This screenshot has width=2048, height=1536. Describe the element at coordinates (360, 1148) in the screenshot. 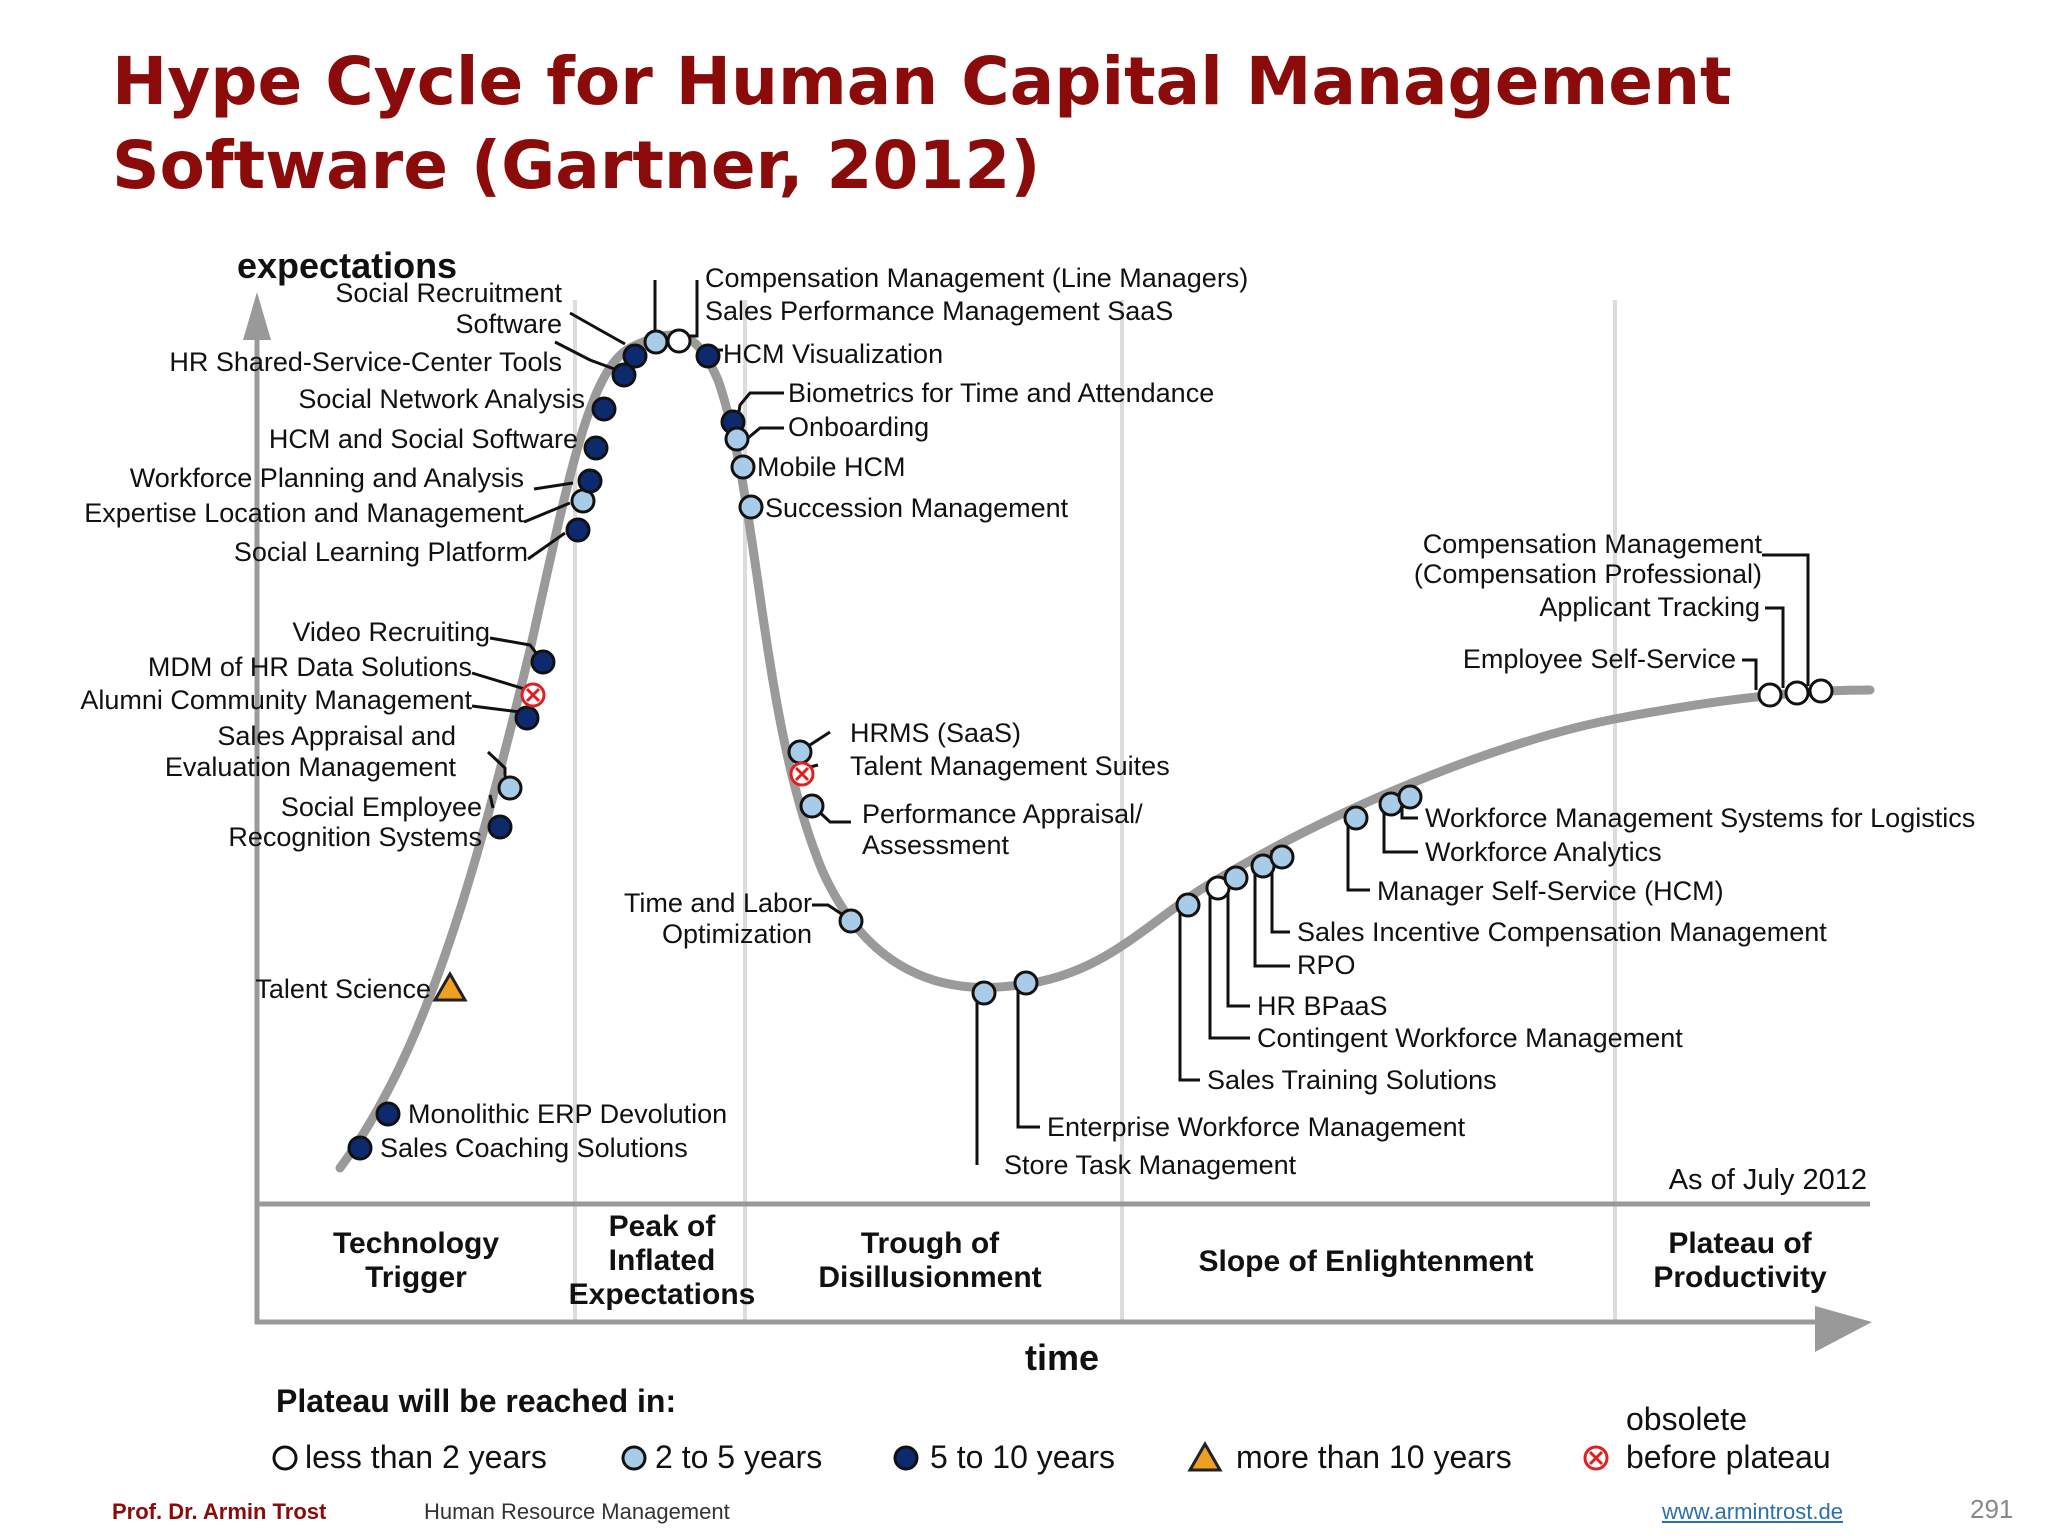

I see `marker-sales-coaching-solutions` at that location.